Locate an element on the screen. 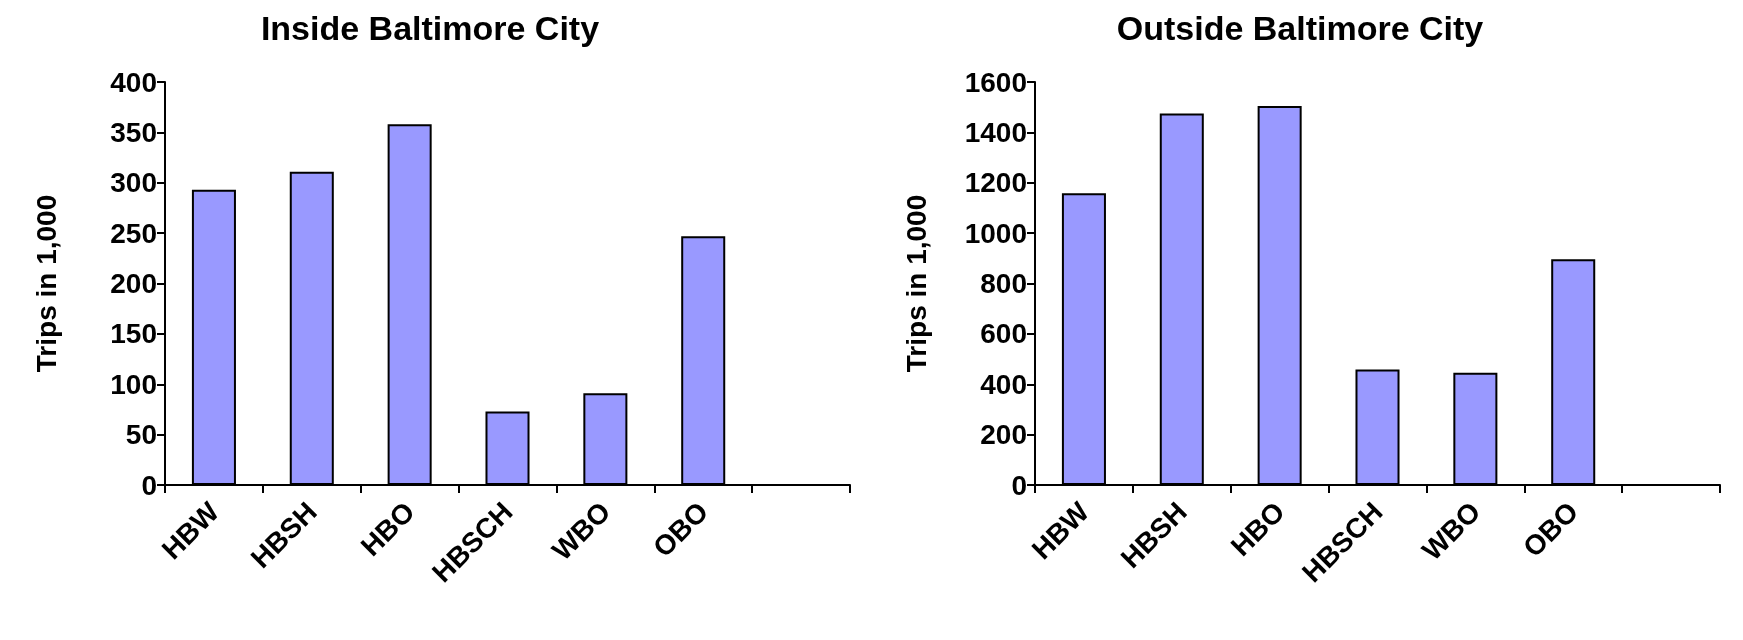  y-tick-label: 600 is located at coordinates (1003, 334).